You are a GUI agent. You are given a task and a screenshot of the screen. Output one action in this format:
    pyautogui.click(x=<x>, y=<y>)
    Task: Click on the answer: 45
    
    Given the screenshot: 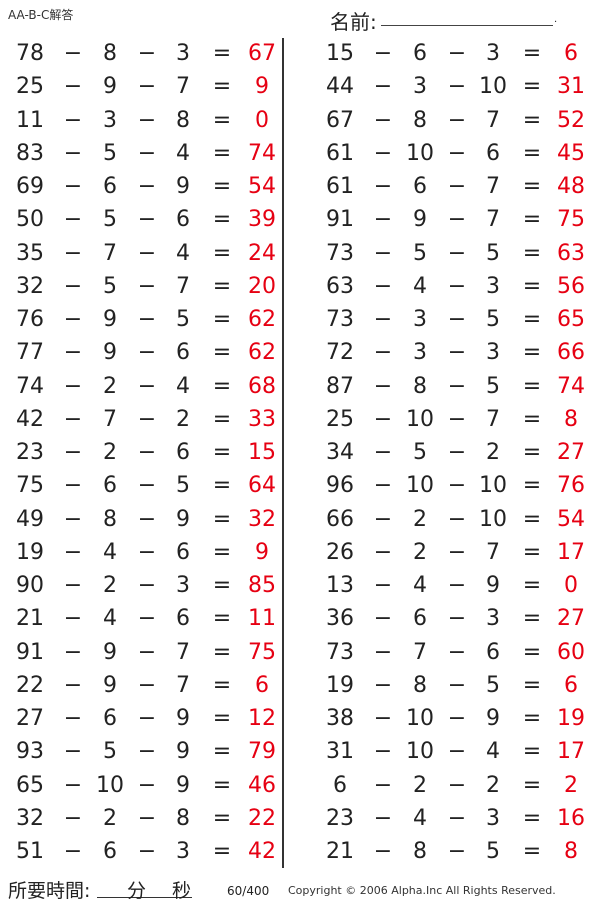 What is the action you would take?
    pyautogui.click(x=571, y=153)
    